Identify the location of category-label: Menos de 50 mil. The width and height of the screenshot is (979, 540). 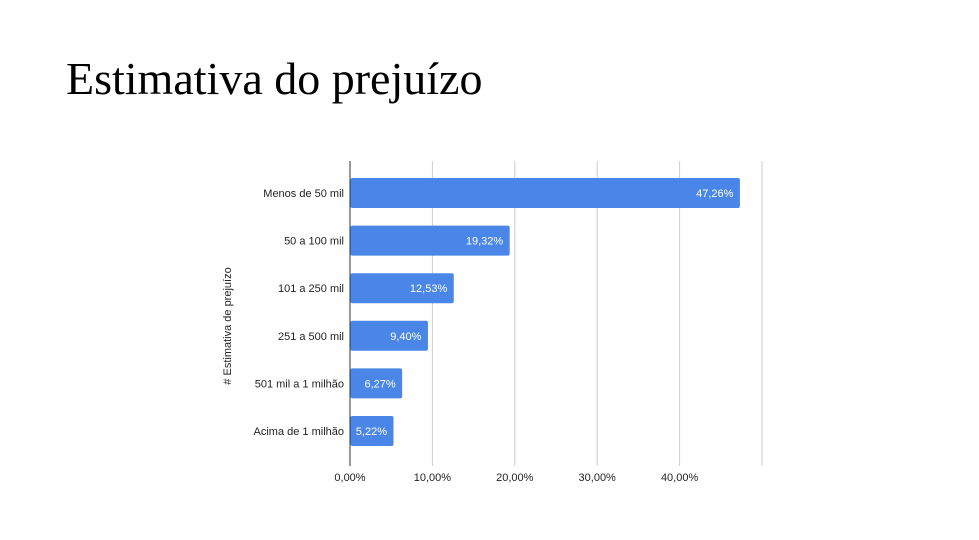
(303, 194).